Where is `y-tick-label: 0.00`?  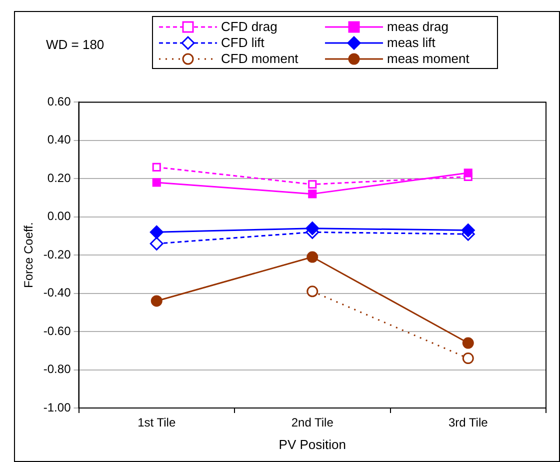
y-tick-label: 0.00 is located at coordinates (59, 216).